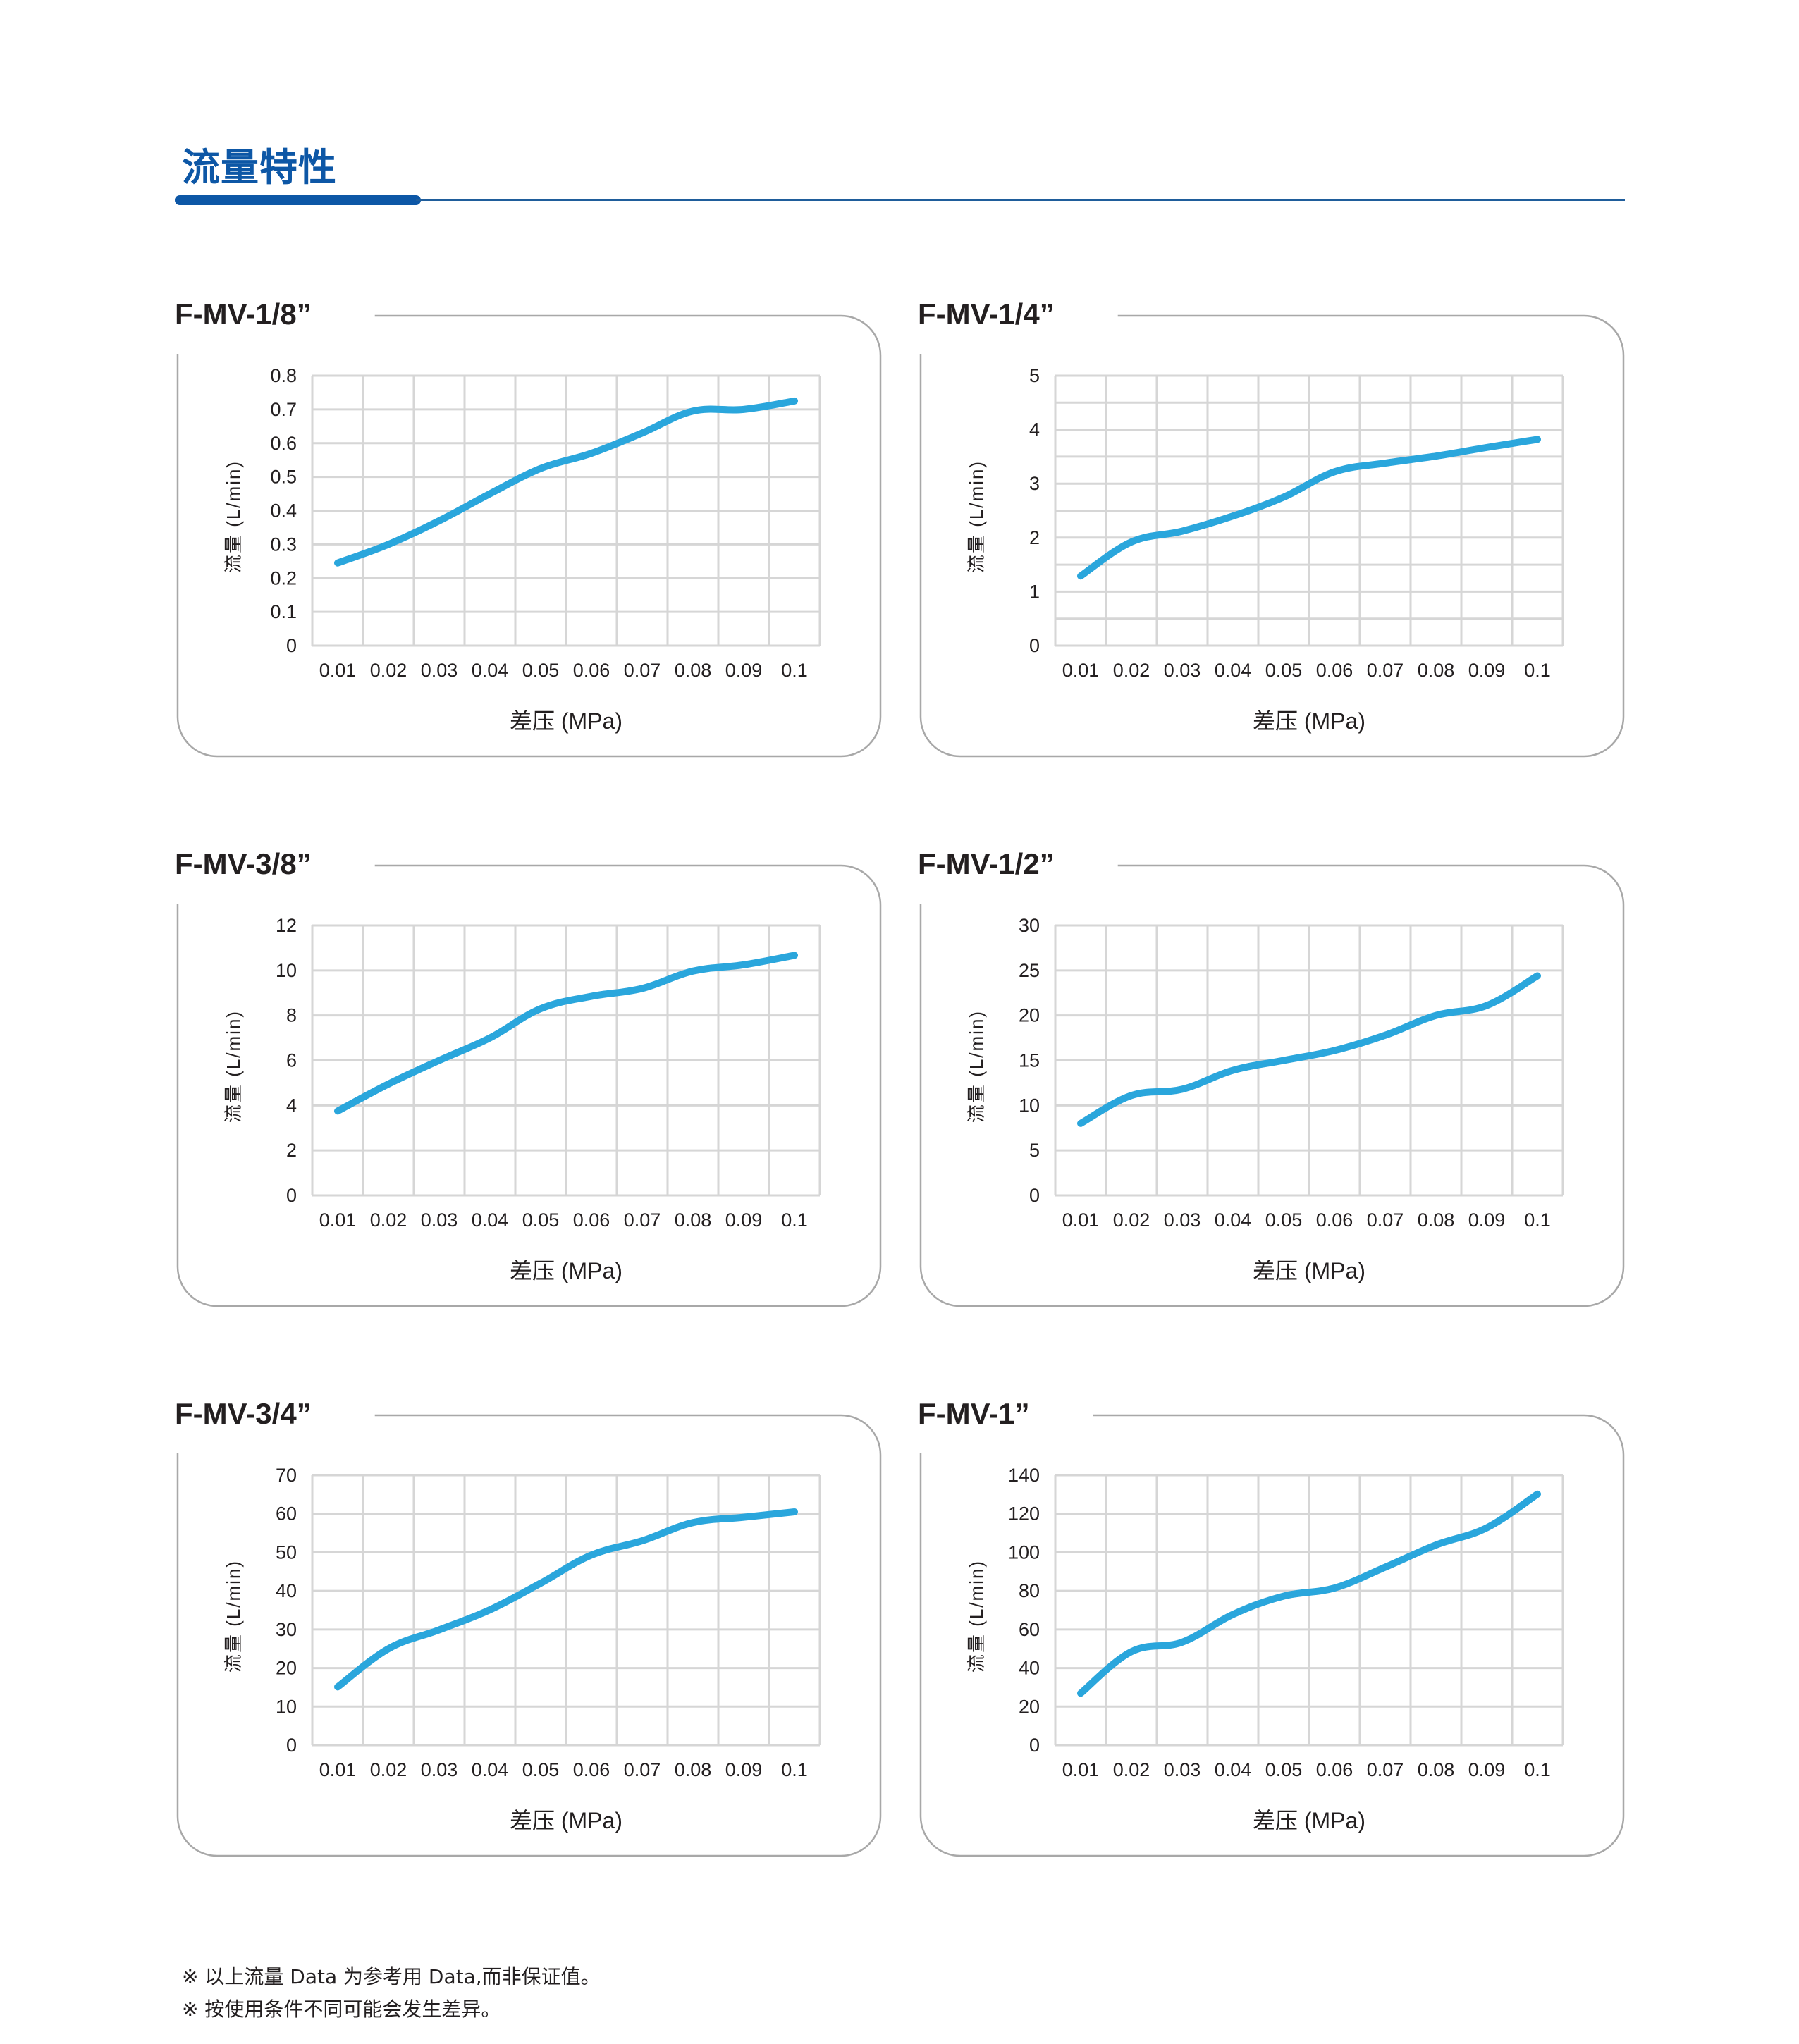  I want to click on y-tick-label: 8, so click(291, 1015).